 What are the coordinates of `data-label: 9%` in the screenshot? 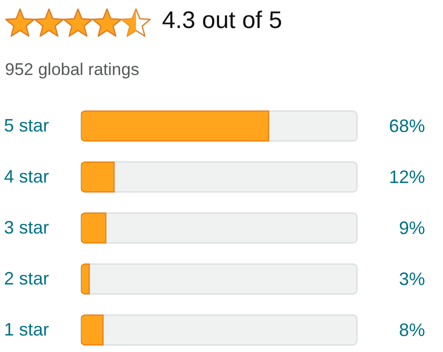 It's located at (411, 228).